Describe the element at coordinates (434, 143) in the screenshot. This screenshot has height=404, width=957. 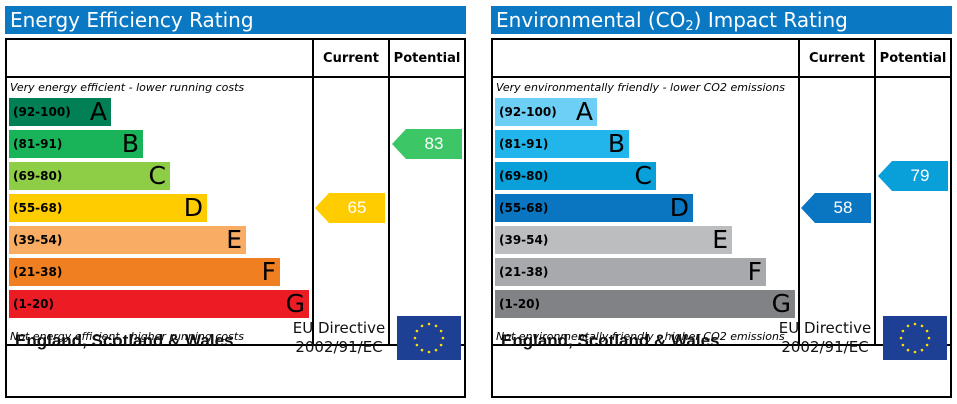
I see `potential-rating-value: 83` at that location.